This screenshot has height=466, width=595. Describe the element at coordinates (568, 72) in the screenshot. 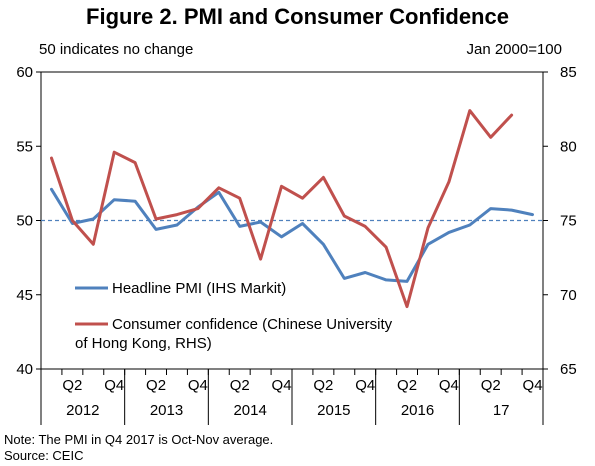

I see `right-axis-tick-label: 85` at that location.